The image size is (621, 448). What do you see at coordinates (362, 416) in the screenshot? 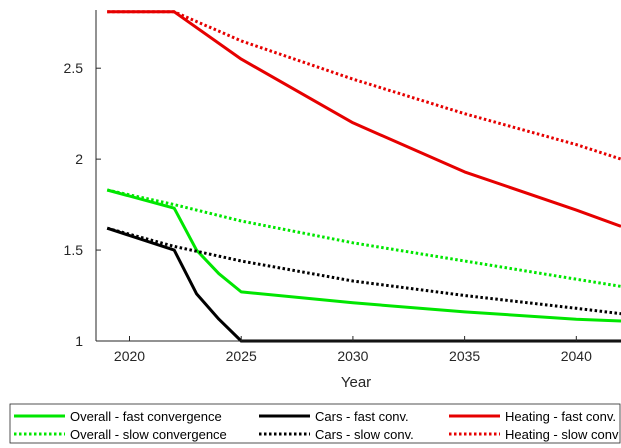
I see `legend-label-3: Cars - fast conv.` at bounding box center [362, 416].